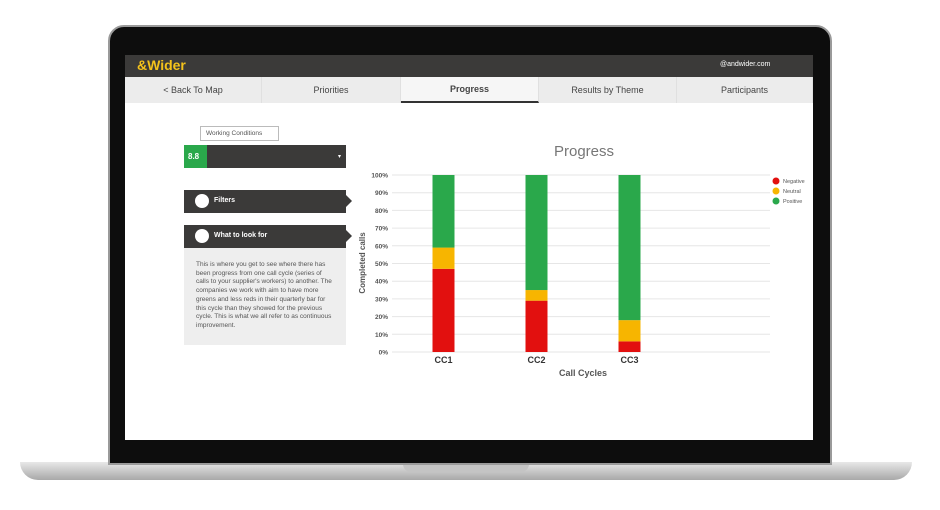 The image size is (940, 510). Describe the element at coordinates (381, 246) in the screenshot. I see `y-tick-label: 60%` at that location.